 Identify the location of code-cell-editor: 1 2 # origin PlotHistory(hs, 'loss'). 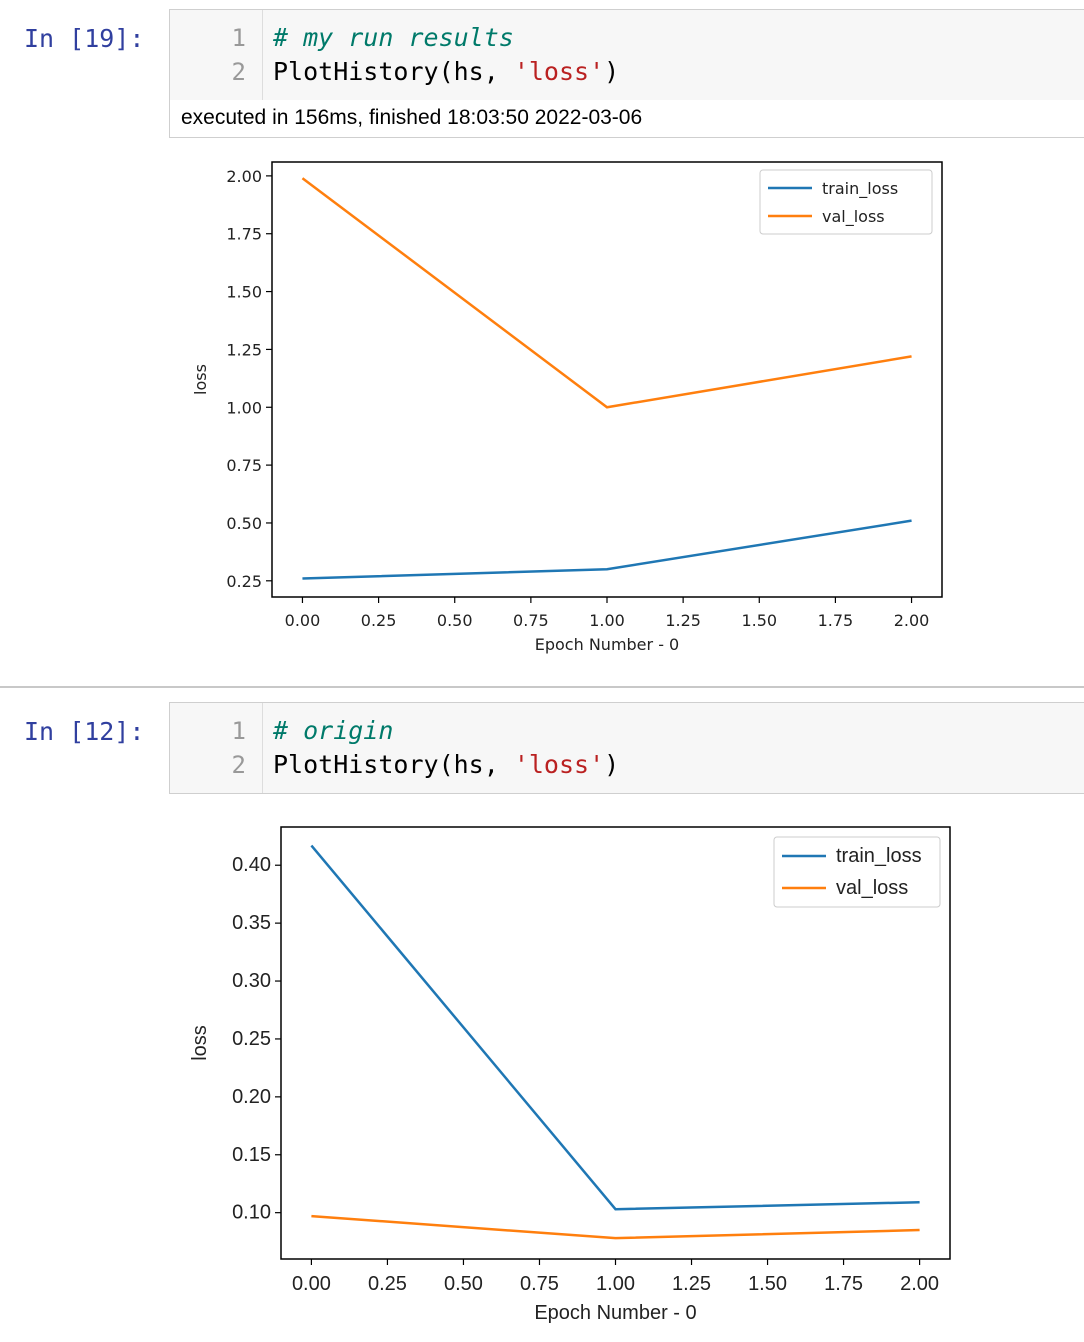
(626, 748).